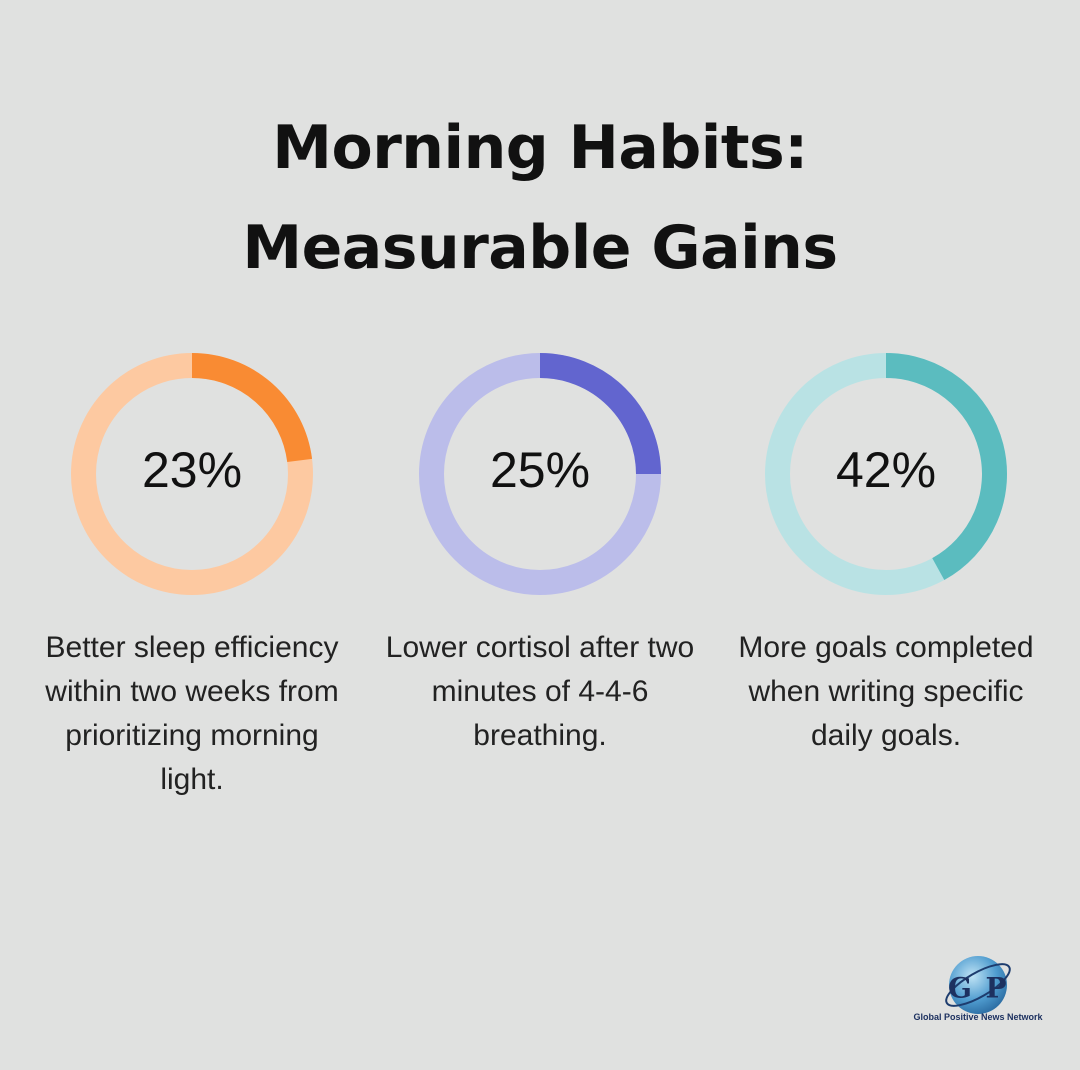  Describe the element at coordinates (995, 988) in the screenshot. I see `logo-letter: P` at that location.